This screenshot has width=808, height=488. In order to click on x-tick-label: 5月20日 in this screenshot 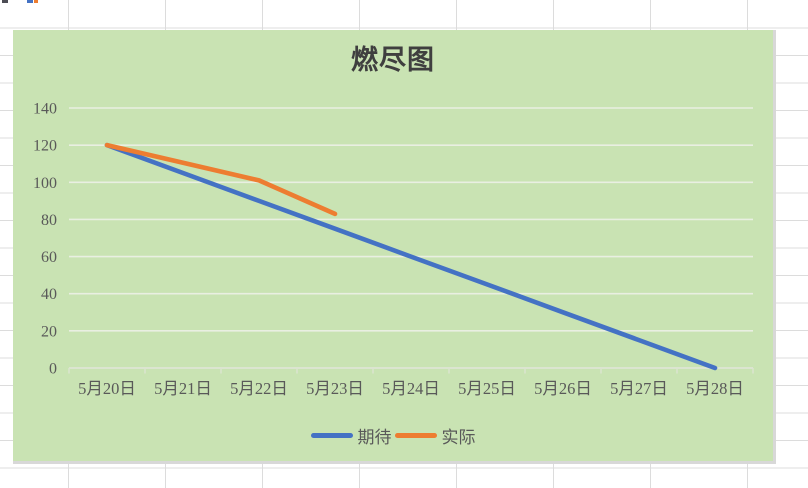, I will do `click(107, 388)`.